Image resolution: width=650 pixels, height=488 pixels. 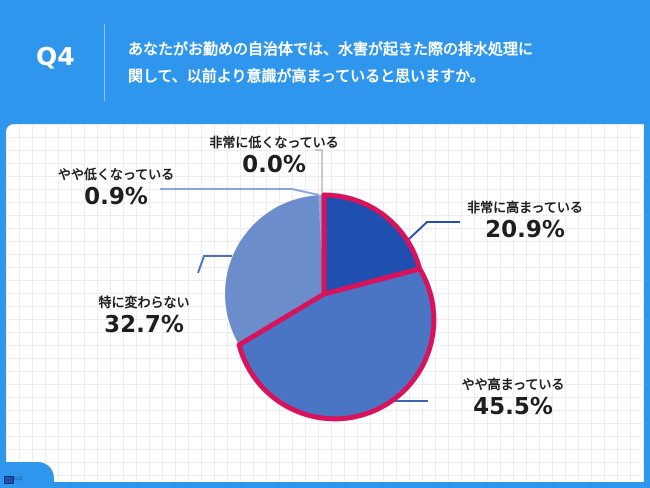 I want to click on label-very-high: 非常に高まっている 20.9%, so click(x=525, y=220).